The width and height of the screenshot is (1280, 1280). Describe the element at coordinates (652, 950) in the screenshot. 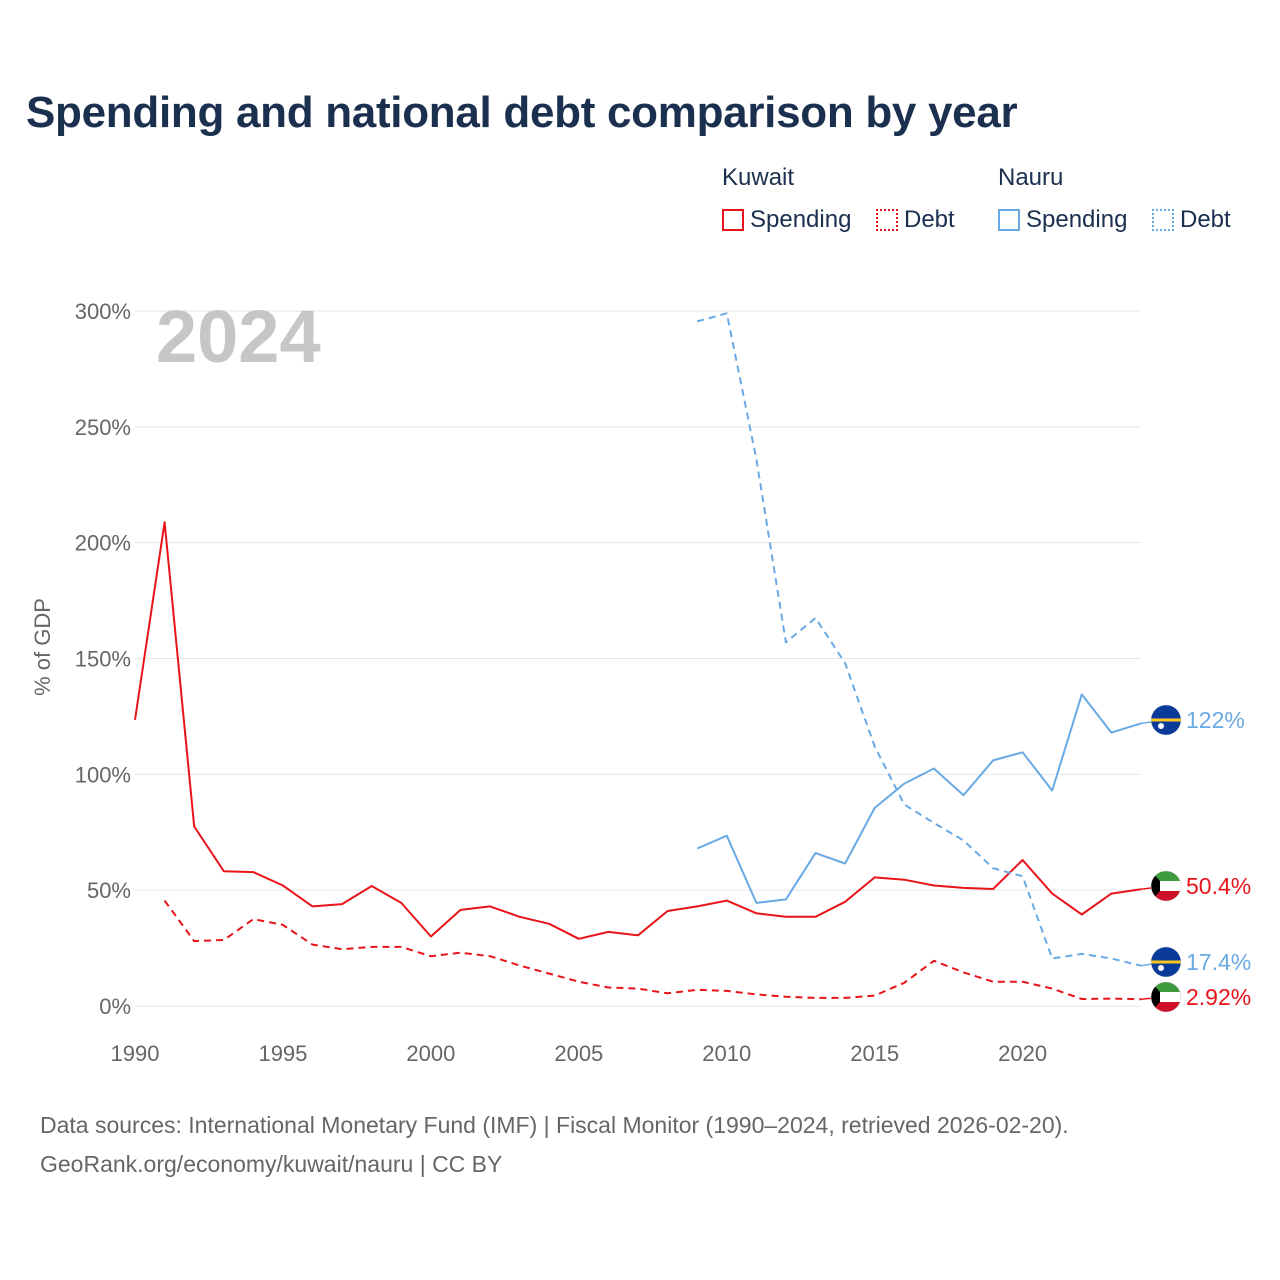

I see `series-line-kuwait-debt` at that location.